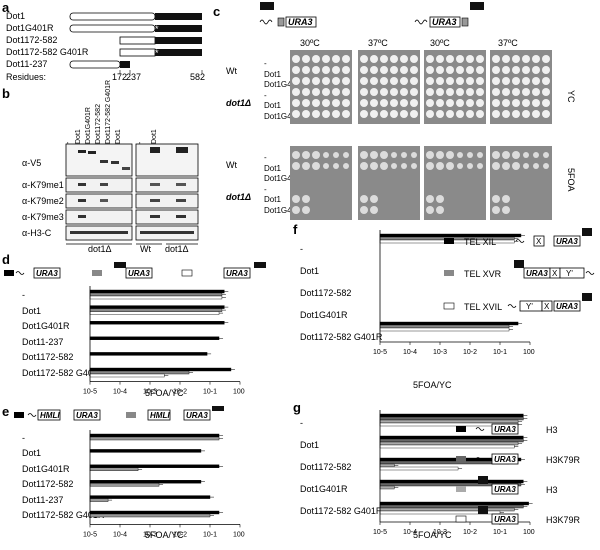 This screenshot has height=550, width=600. What do you see at coordinates (43, 201) in the screenshot?
I see `blot-row-label: α-K79me2` at bounding box center [43, 201].